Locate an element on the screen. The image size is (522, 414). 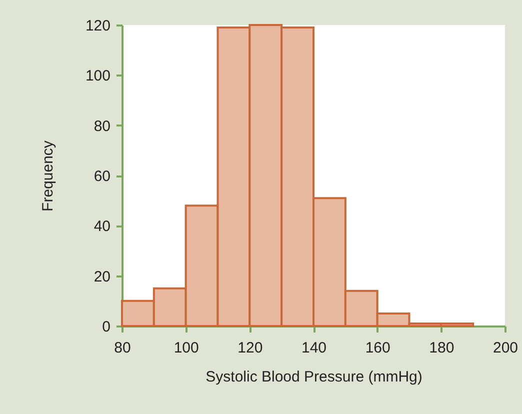
x-tick-label: 160 is located at coordinates (377, 348).